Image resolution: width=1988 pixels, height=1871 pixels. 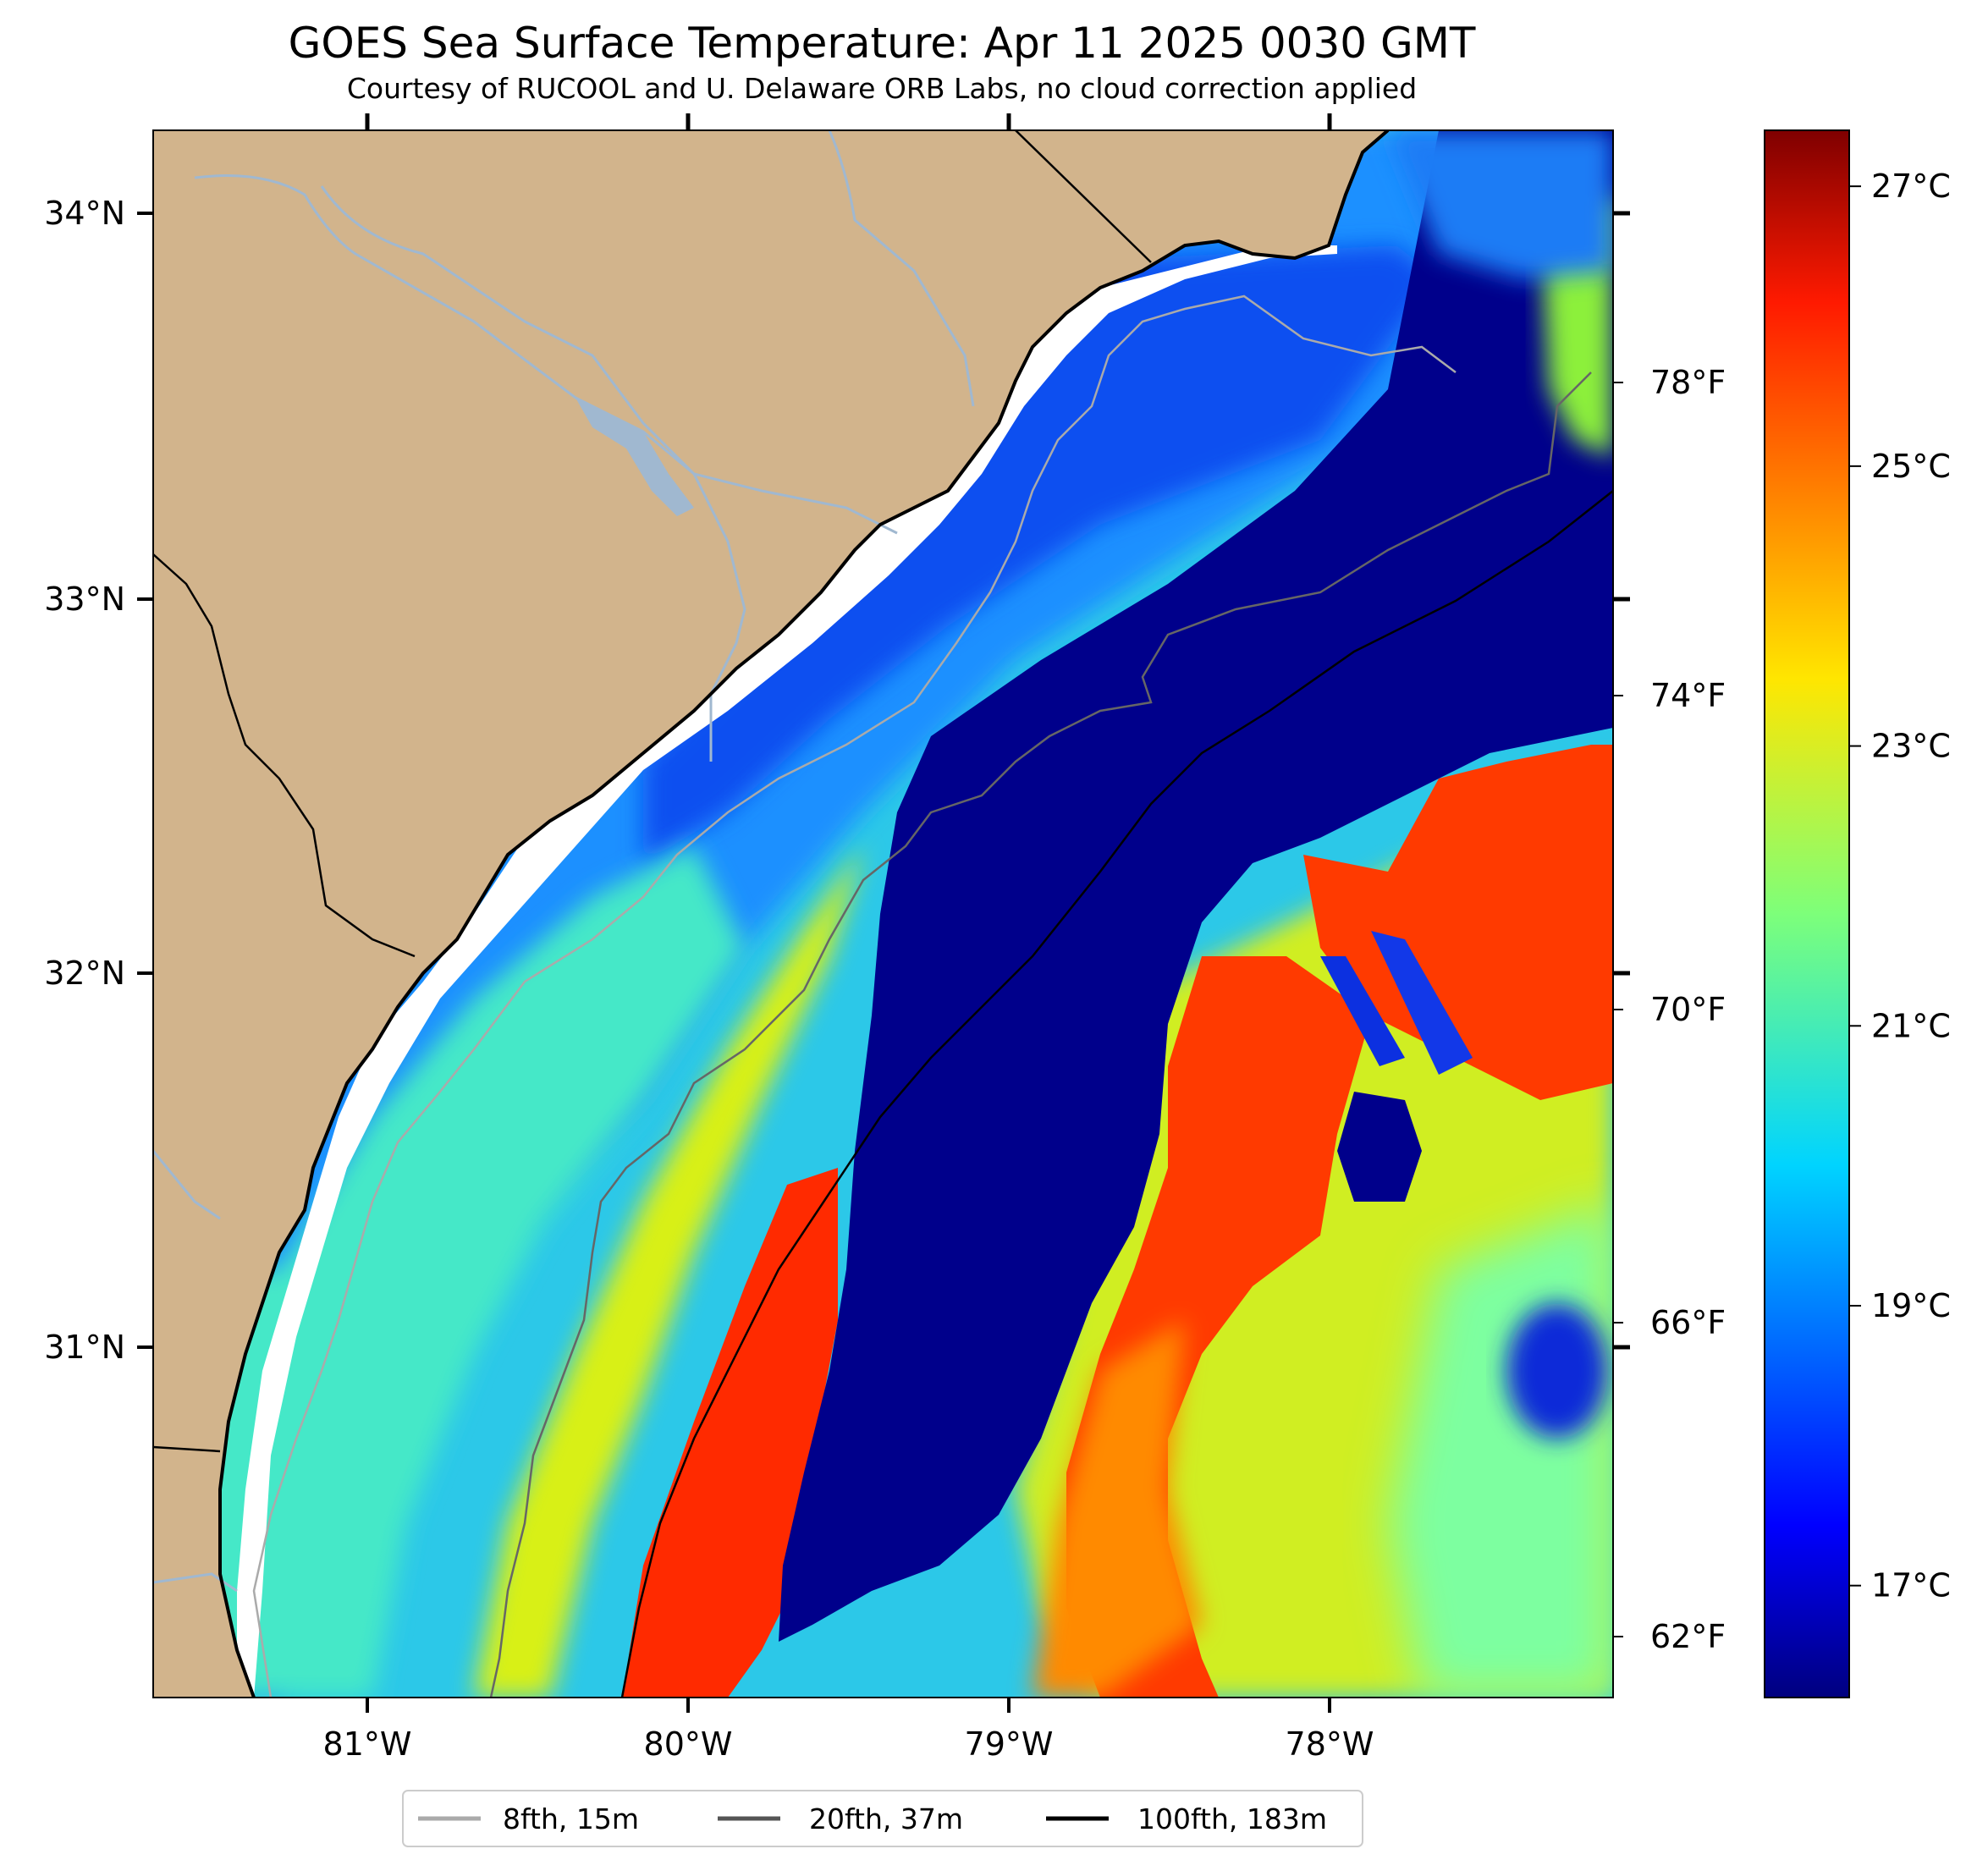 What do you see at coordinates (1009, 1744) in the screenshot?
I see `lon-tick-label: 79°W` at bounding box center [1009, 1744].